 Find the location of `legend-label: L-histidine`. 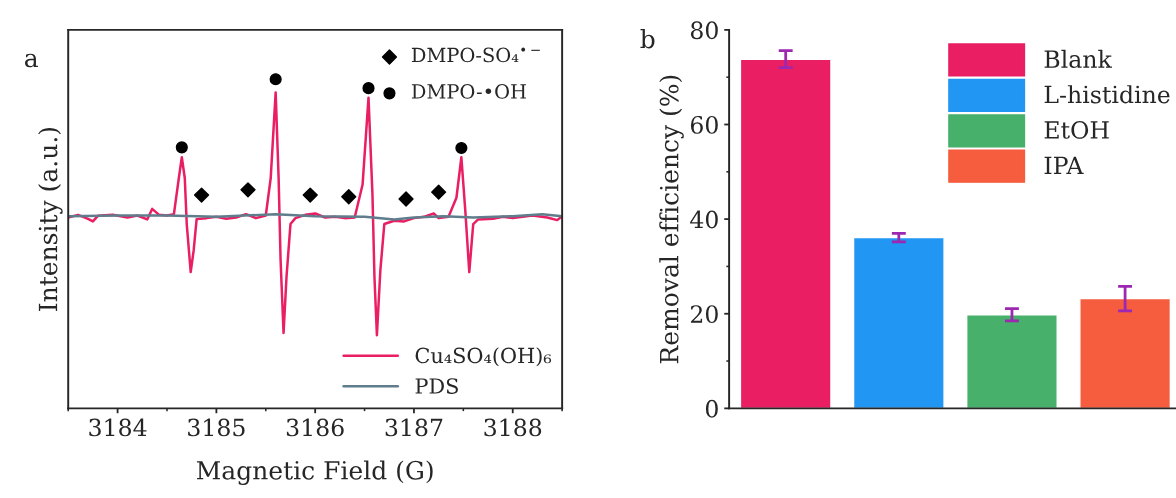

legend-label: L-histidine is located at coordinates (1107, 94).